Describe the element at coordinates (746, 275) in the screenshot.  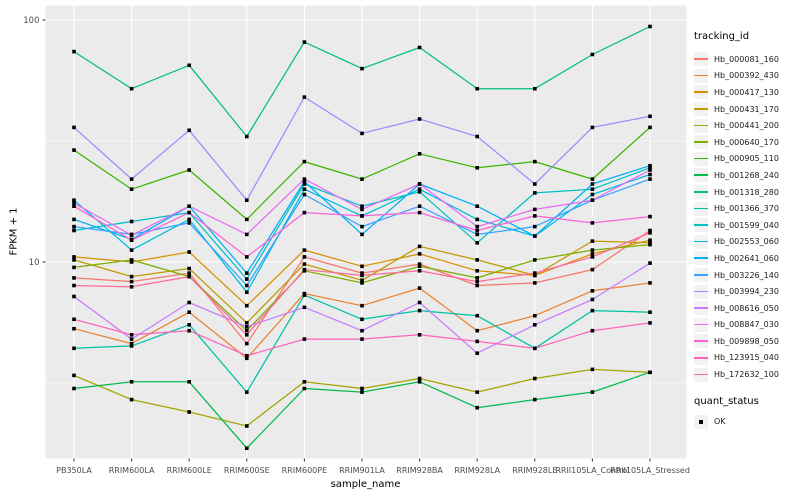
I see `legend-item-label: Hb_003226_140` at that location.